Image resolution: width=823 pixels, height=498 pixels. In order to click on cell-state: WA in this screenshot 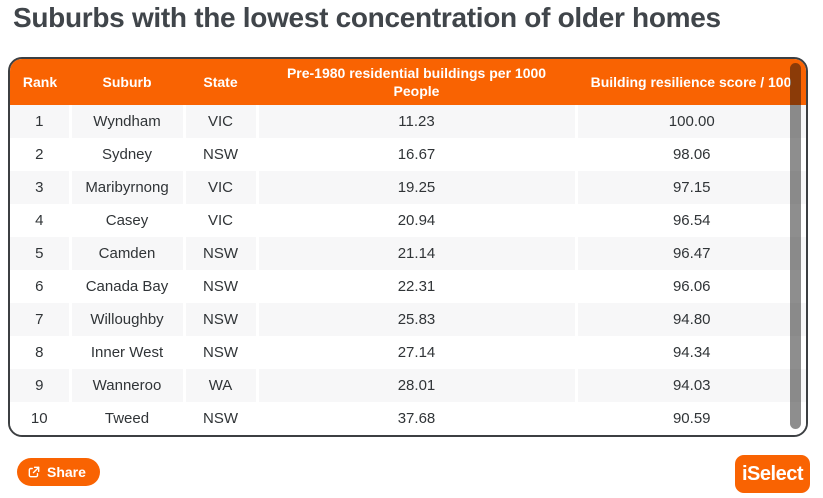, I will do `click(221, 385)`.